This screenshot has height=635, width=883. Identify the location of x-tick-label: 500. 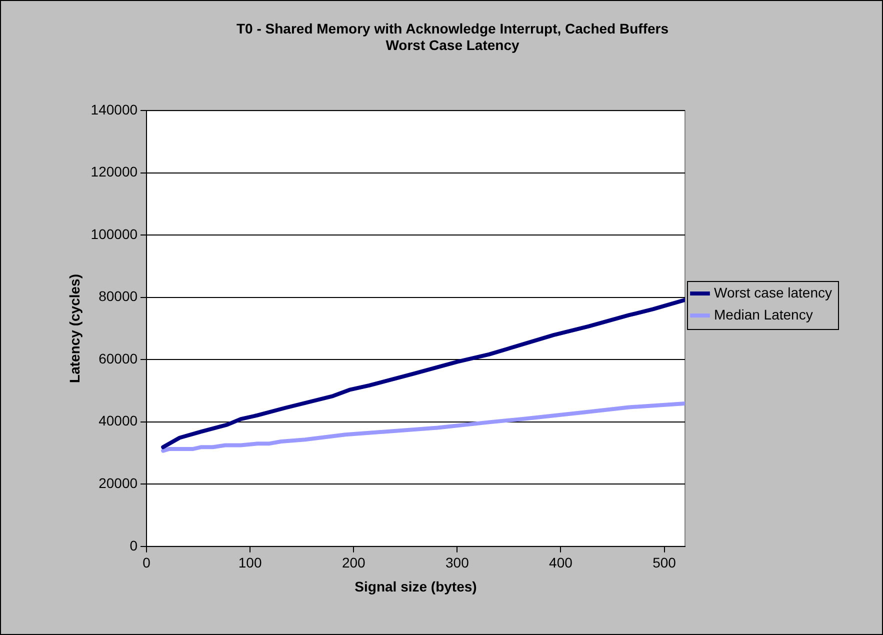
(664, 562).